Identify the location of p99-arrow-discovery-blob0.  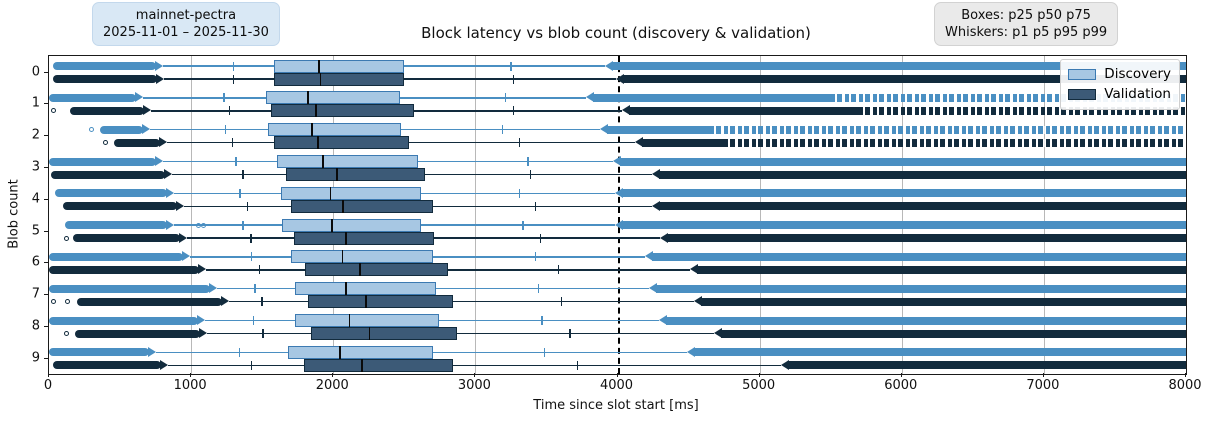
(608, 65).